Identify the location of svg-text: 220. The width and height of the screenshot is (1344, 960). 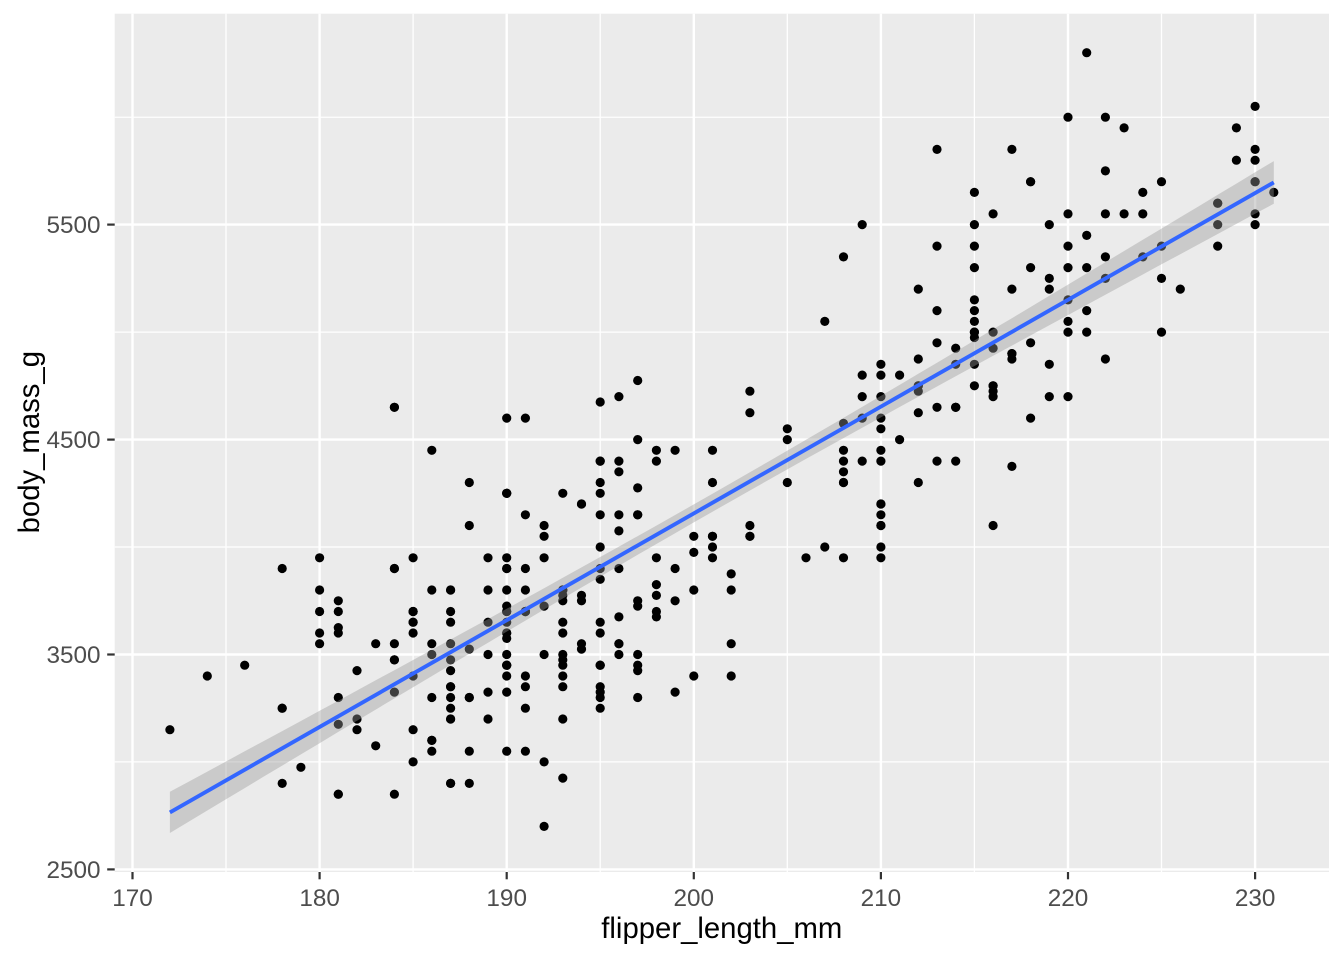
(1068, 898).